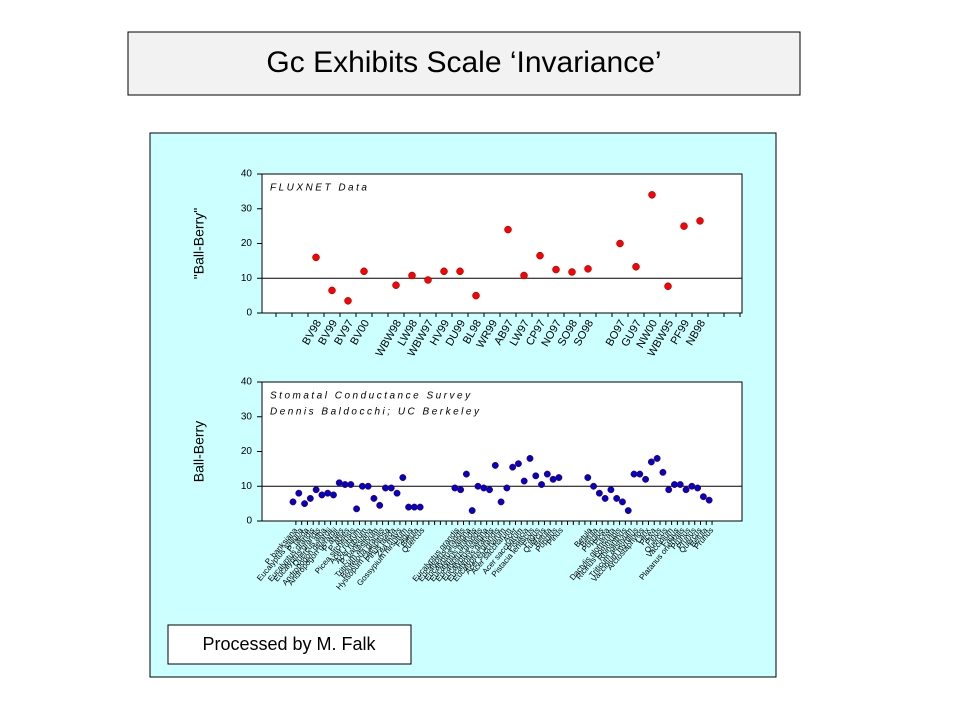 This screenshot has width=960, height=720. I want to click on annotation: Dennis Baldocchi; UC Berkeley, so click(375, 412).